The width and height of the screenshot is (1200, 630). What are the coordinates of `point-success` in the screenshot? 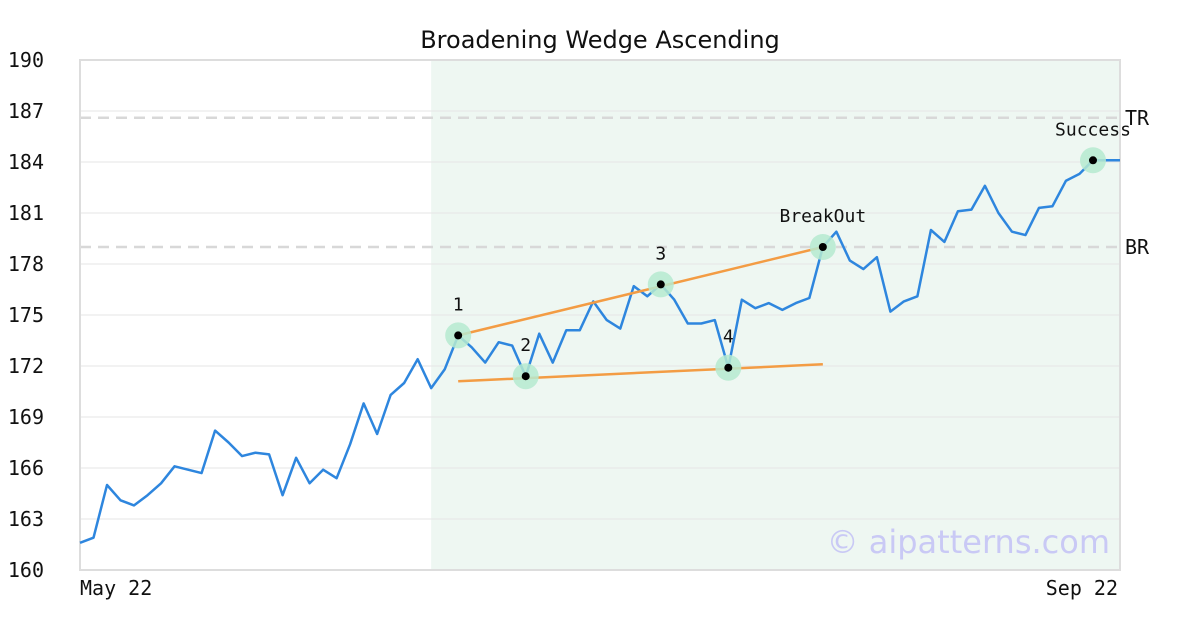 It's located at (1092, 160).